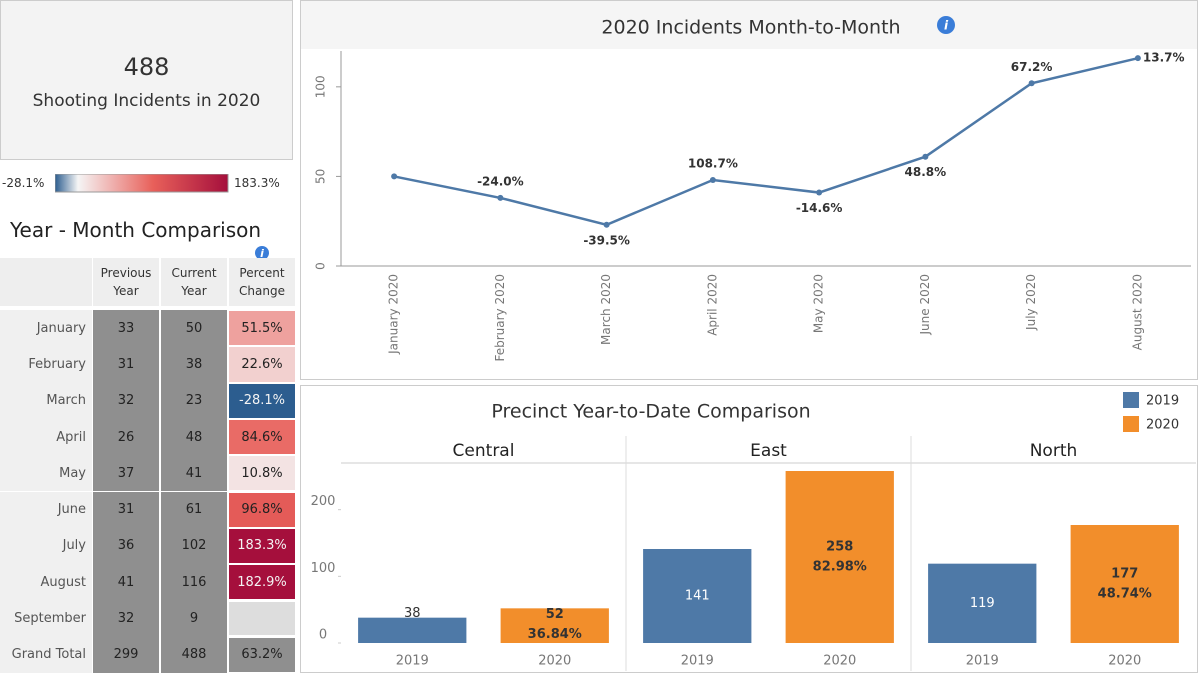 This screenshot has height=675, width=1200. What do you see at coordinates (1164, 58) in the screenshot?
I see `point-annotation: 13.7%` at bounding box center [1164, 58].